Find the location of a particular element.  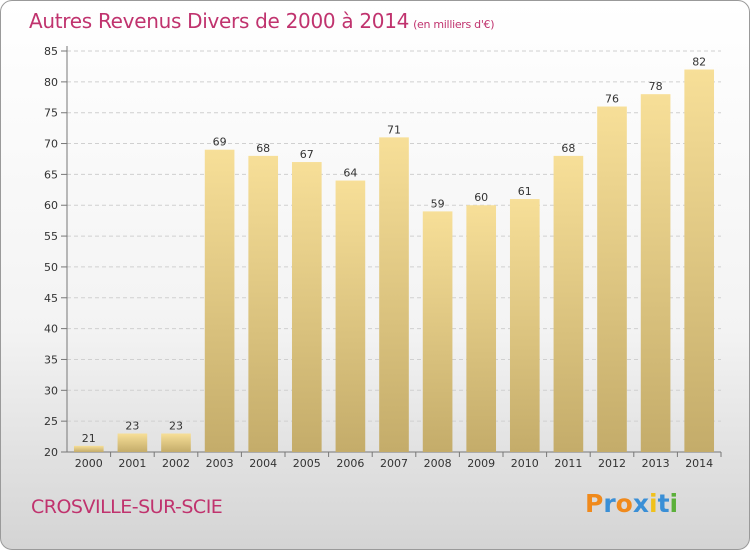

y-tick-label: 65 is located at coordinates (51, 174).